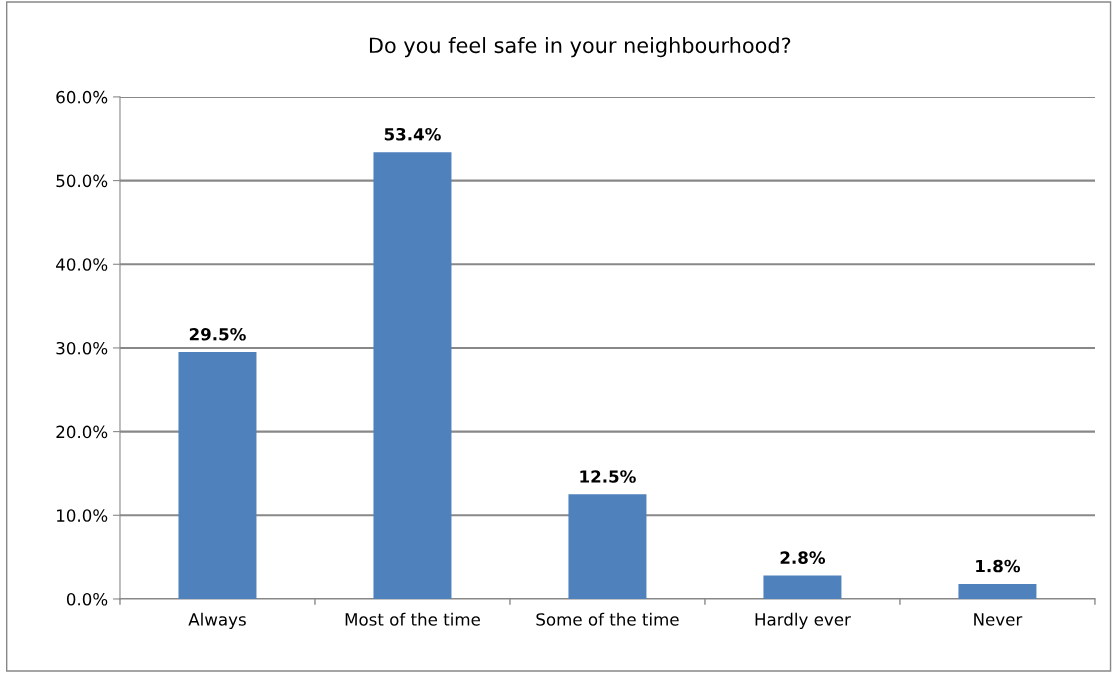 The image size is (1115, 673). What do you see at coordinates (82, 181) in the screenshot?
I see `y-tick-label: 50.0%` at bounding box center [82, 181].